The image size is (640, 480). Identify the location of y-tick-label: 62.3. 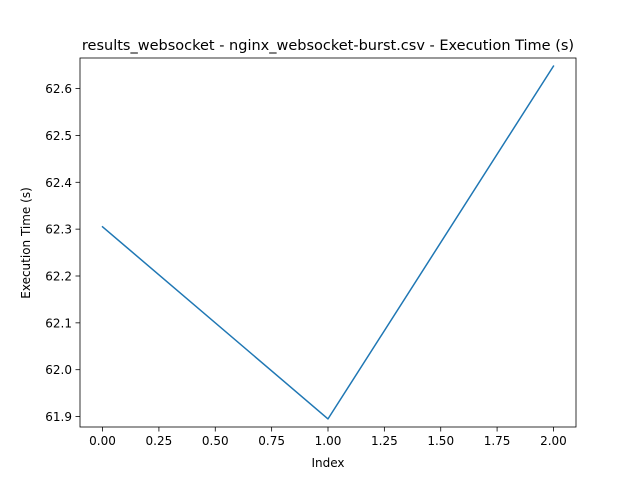
(58, 230).